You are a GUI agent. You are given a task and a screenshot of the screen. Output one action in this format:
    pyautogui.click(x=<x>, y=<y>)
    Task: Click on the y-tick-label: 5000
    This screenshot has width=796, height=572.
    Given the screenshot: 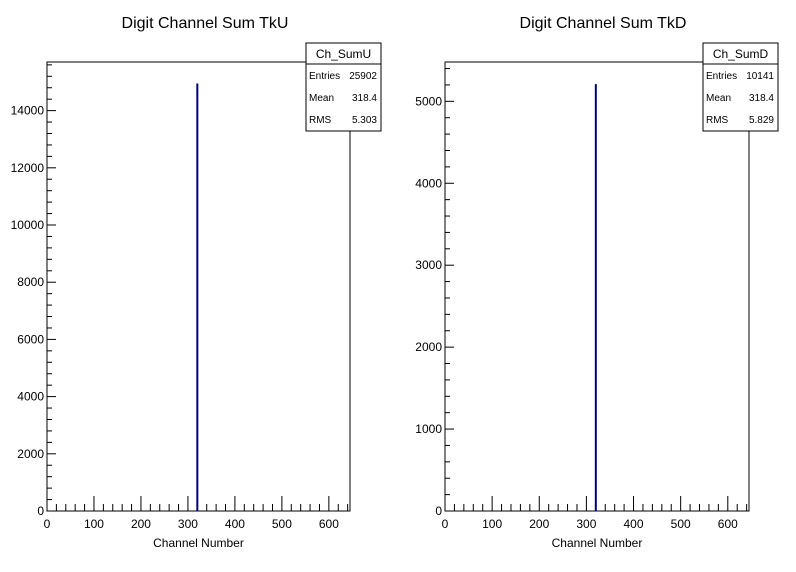 What is the action you would take?
    pyautogui.click(x=428, y=101)
    